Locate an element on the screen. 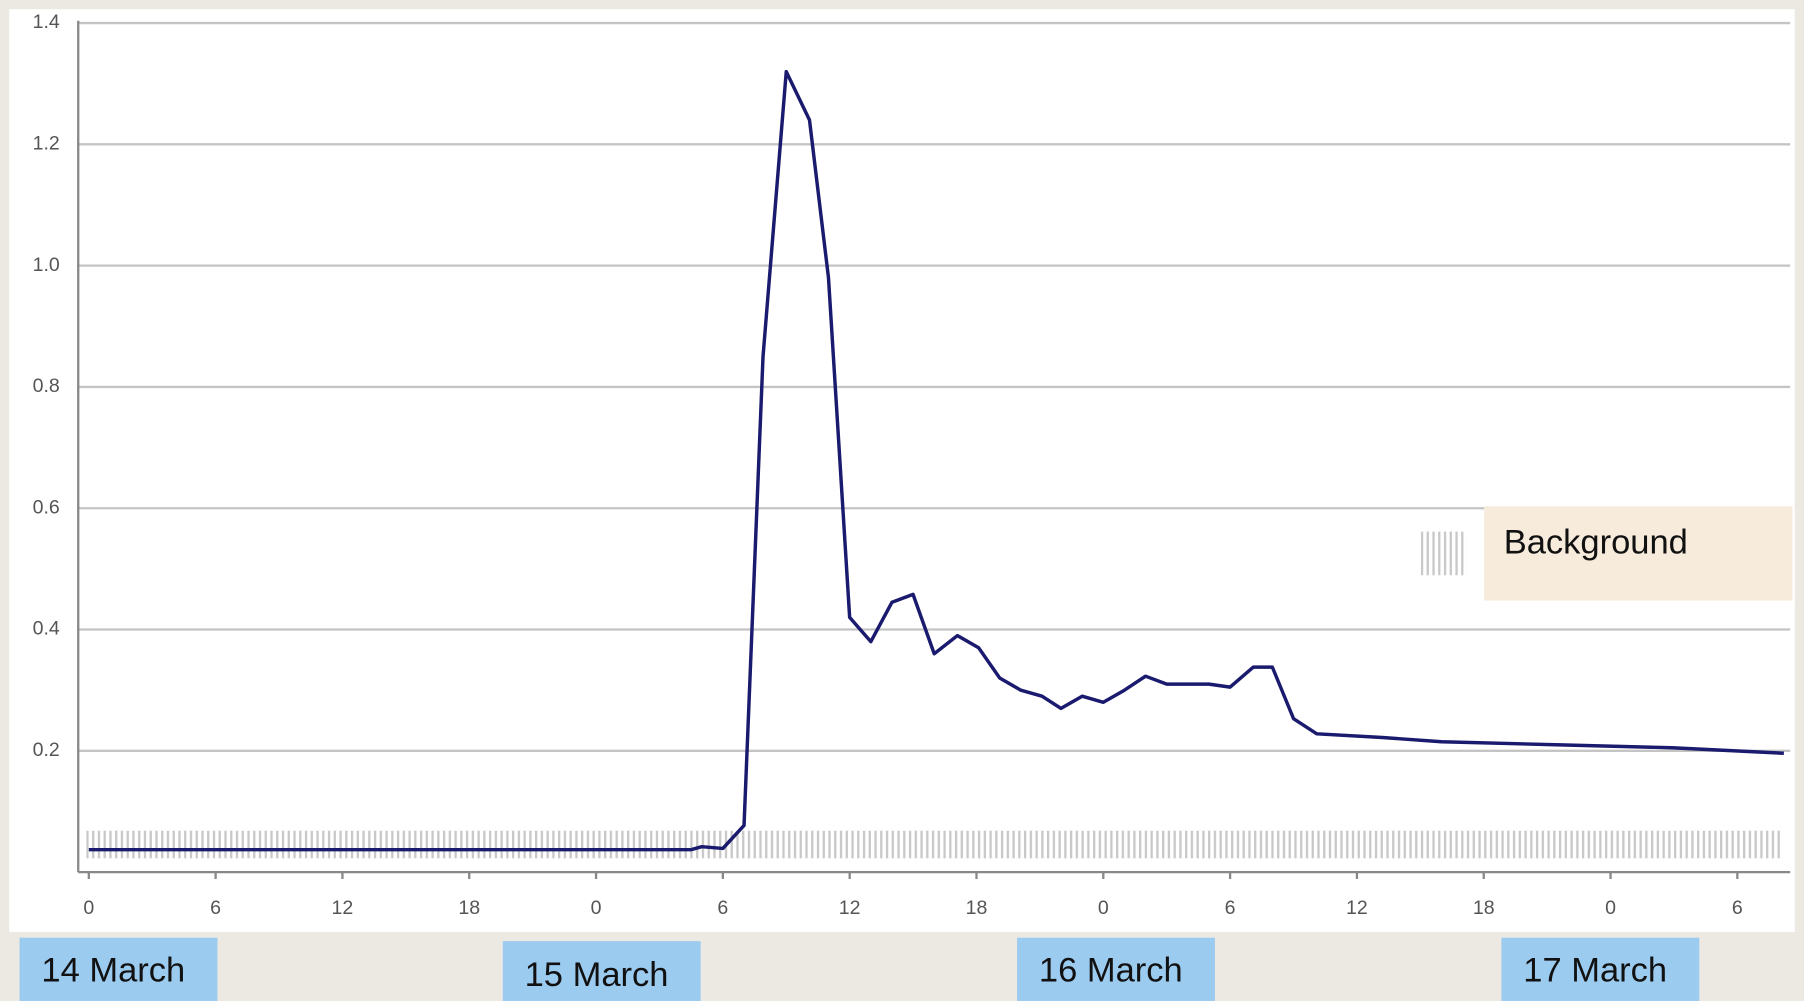 The height and width of the screenshot is (1001, 1804). y-tick-label: 1.4 is located at coordinates (46, 22).